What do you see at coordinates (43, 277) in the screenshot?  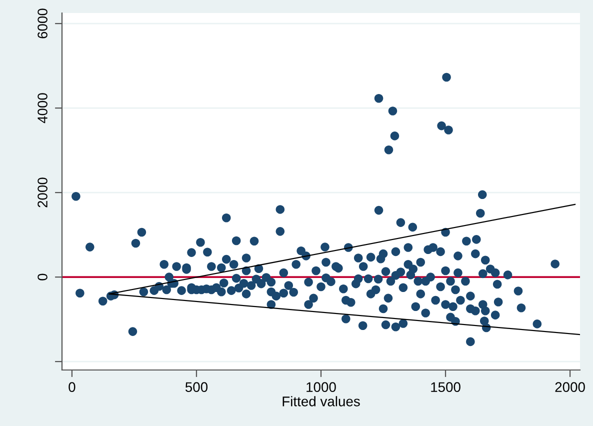 I see `y-tick-label: 0` at bounding box center [43, 277].